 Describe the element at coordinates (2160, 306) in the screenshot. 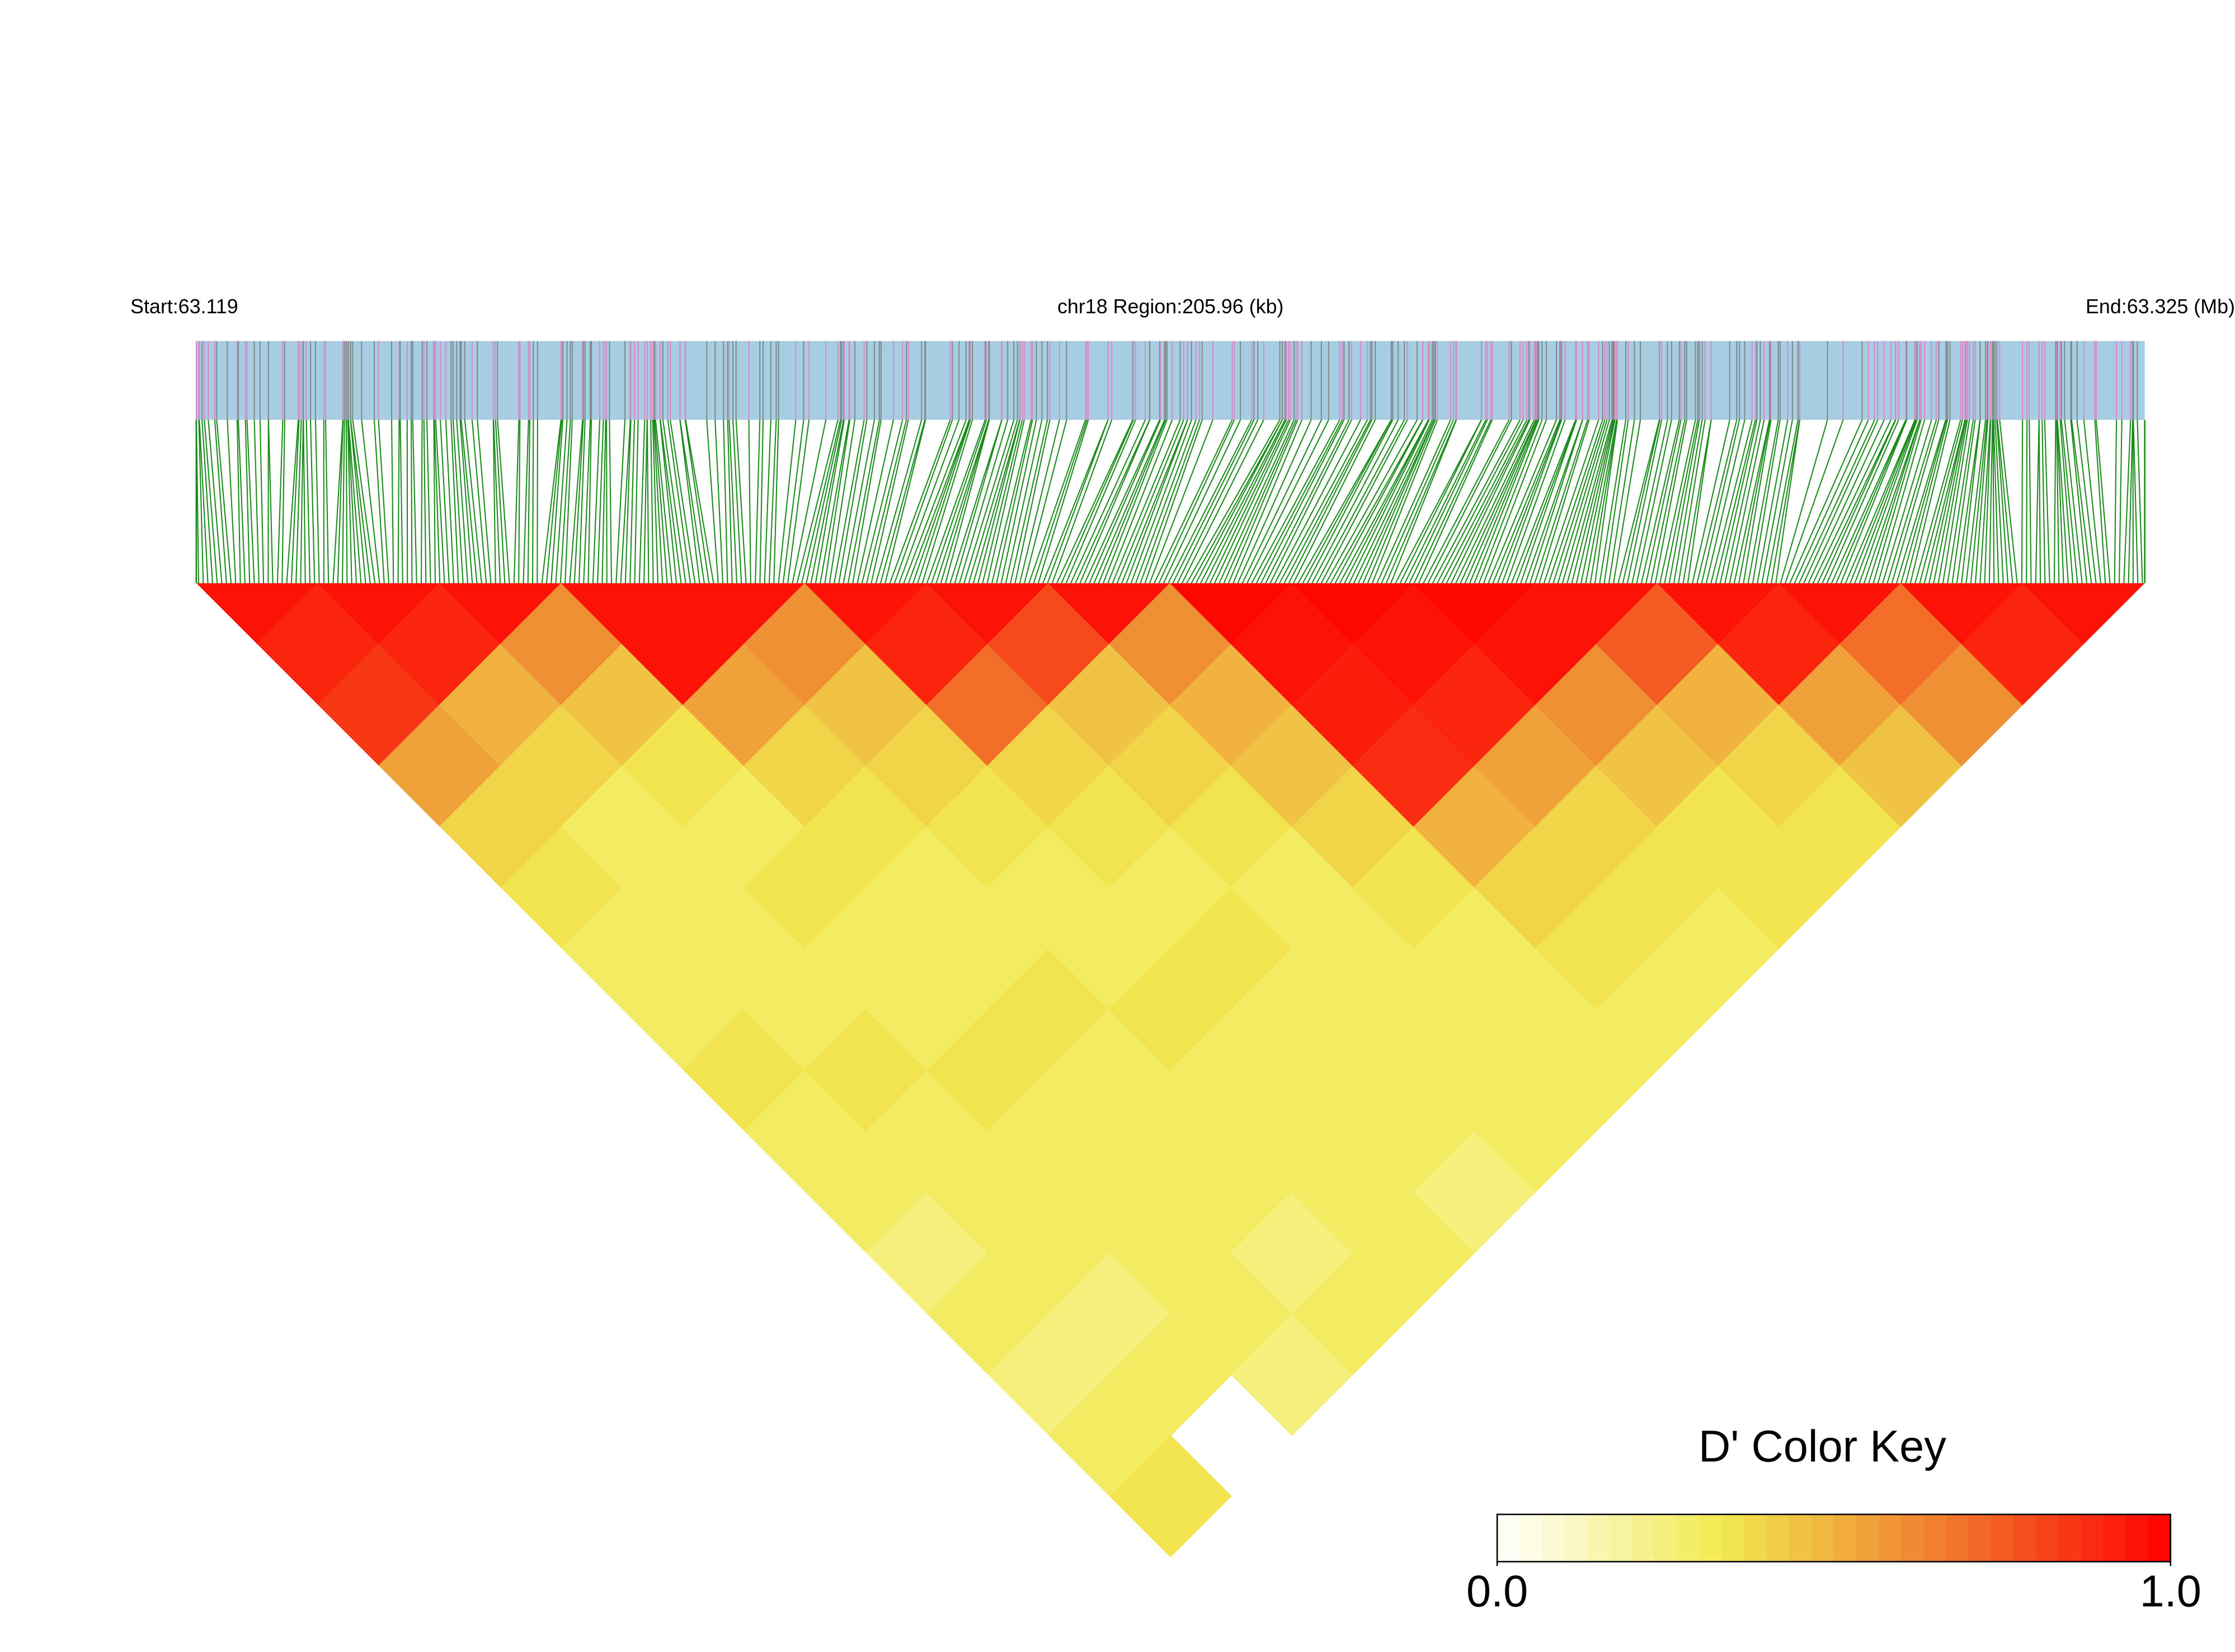

I see `end-label: End:63.325 (Mb)` at that location.